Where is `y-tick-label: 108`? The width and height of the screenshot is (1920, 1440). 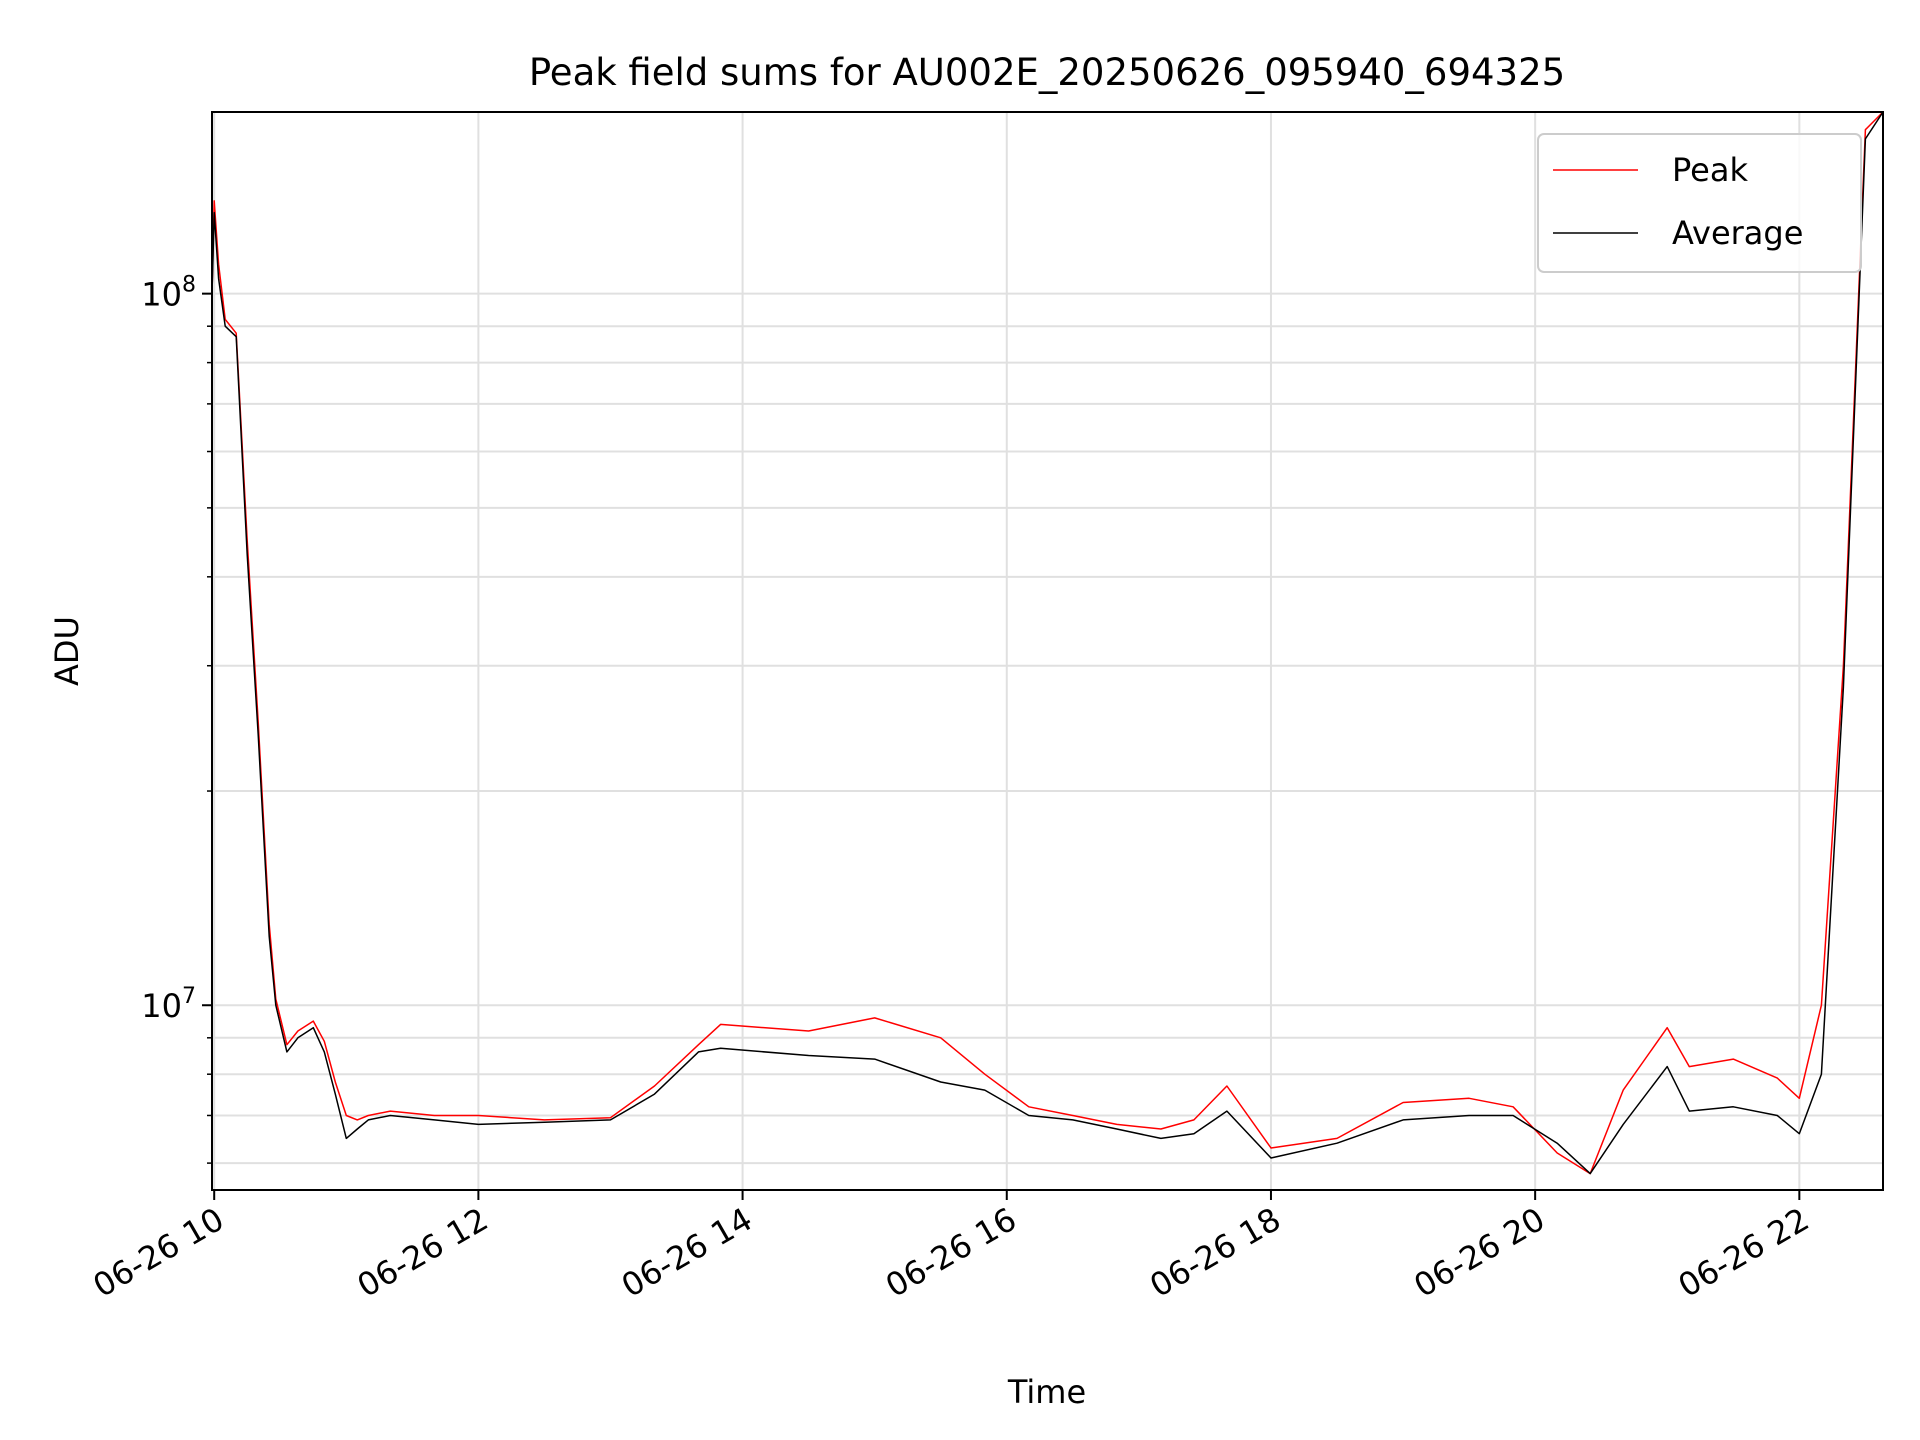 y-tick-label: 108 is located at coordinates (168, 293).